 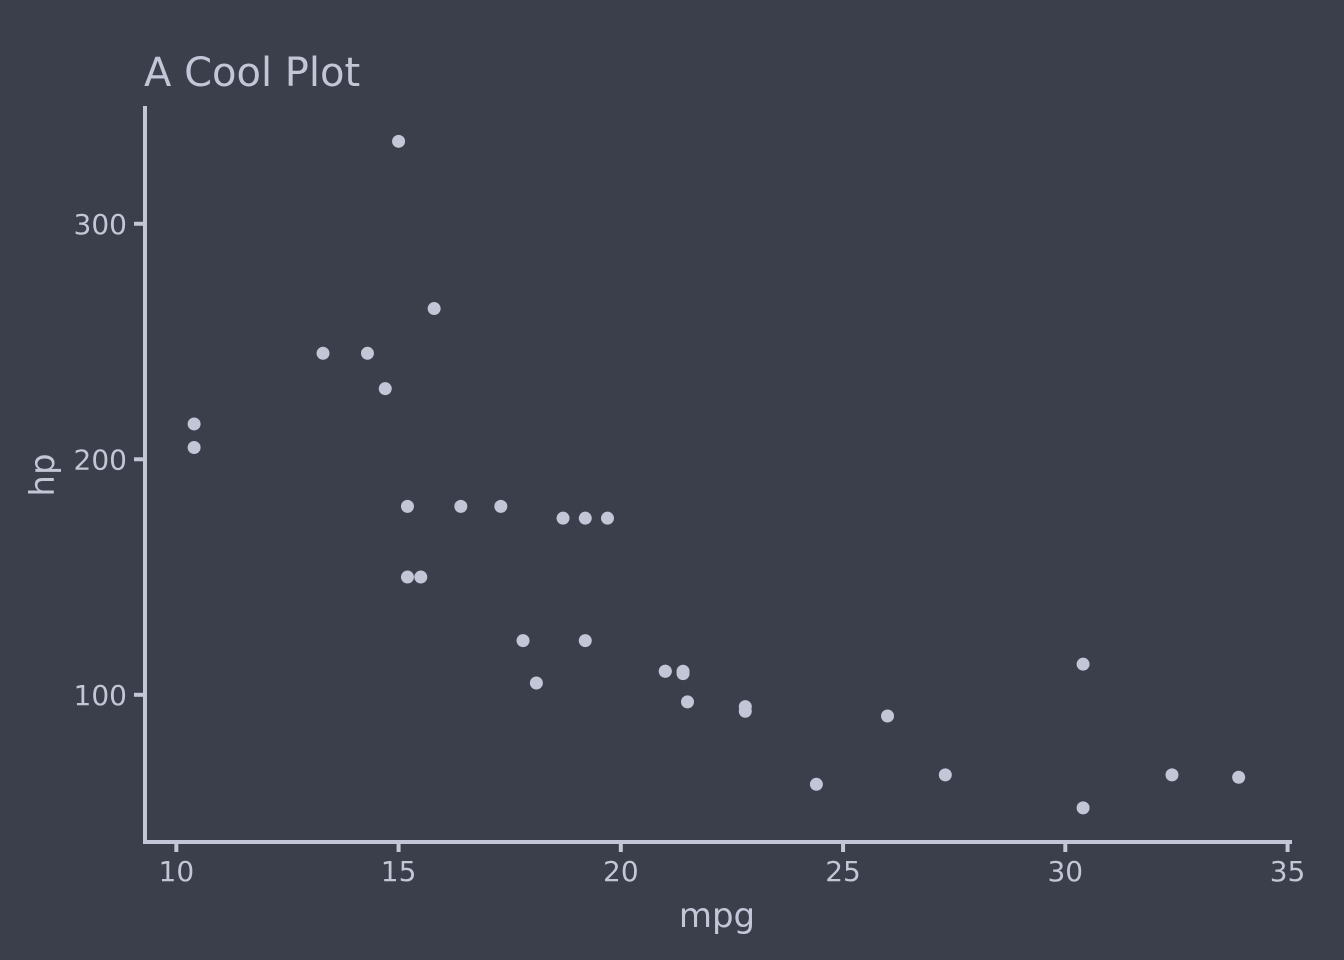 What do you see at coordinates (100, 459) in the screenshot?
I see `y-tick-label: 200` at bounding box center [100, 459].